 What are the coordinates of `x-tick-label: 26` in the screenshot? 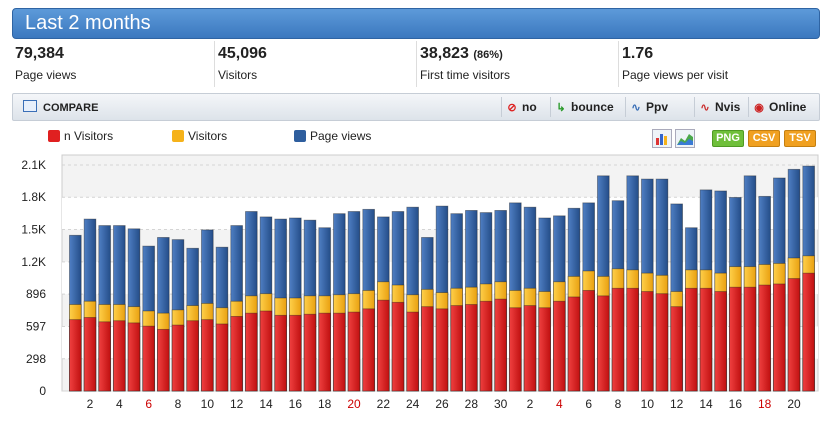 It's located at (442, 404).